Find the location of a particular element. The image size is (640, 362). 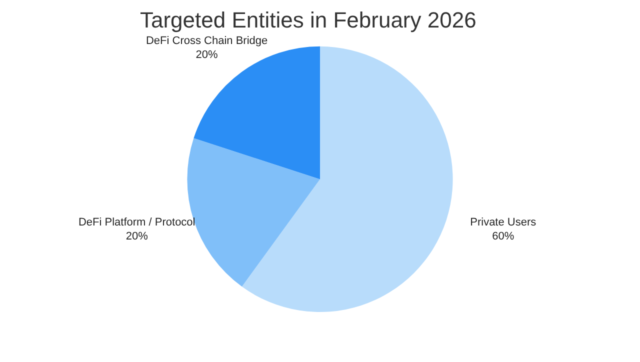

slice-label: DeFi Platform / Protocol is located at coordinates (137, 222).